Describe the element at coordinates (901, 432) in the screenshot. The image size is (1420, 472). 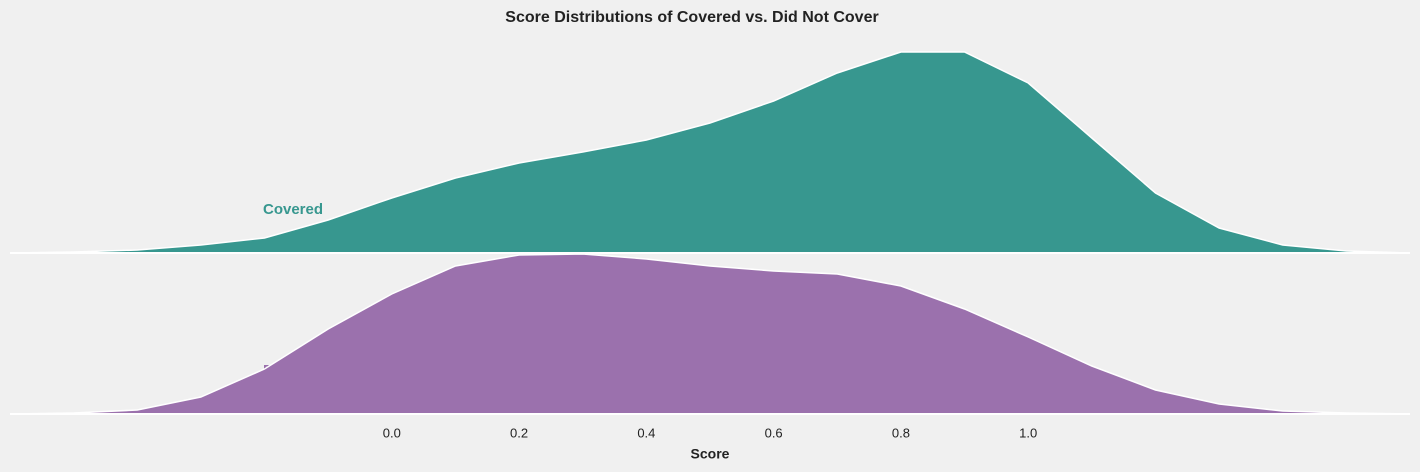
I see `x-tick-label: 0.8` at that location.